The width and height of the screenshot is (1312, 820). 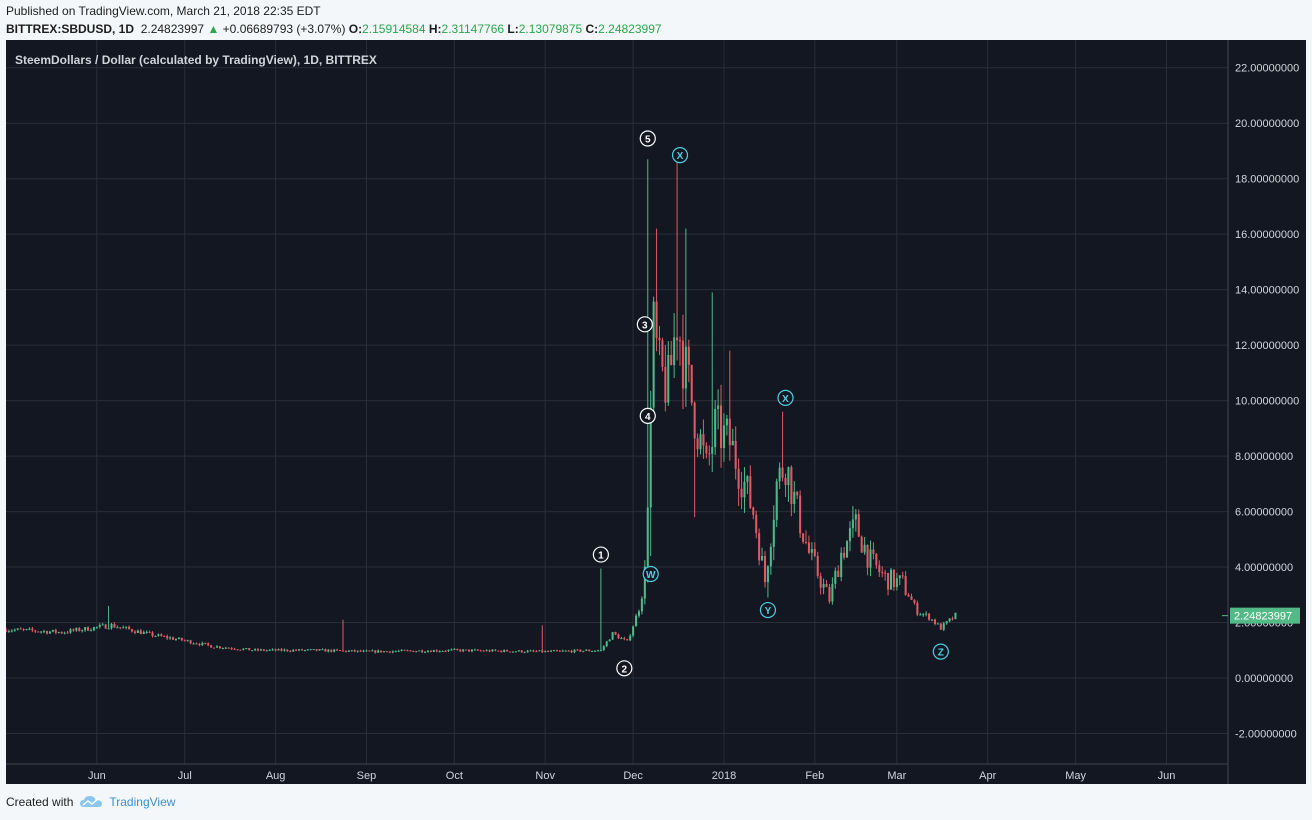 What do you see at coordinates (1266, 734) in the screenshot?
I see `price-tick-label: -2.00000000` at bounding box center [1266, 734].